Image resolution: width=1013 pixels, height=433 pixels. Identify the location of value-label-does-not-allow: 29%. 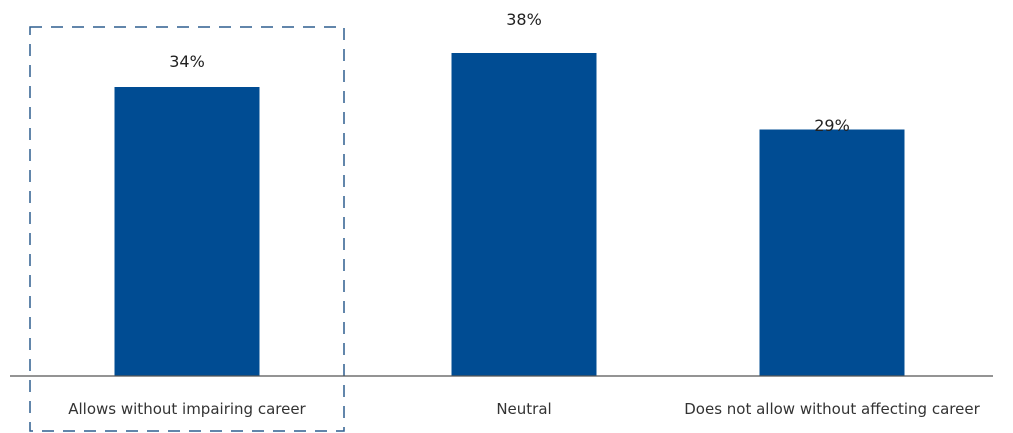
(832, 125).